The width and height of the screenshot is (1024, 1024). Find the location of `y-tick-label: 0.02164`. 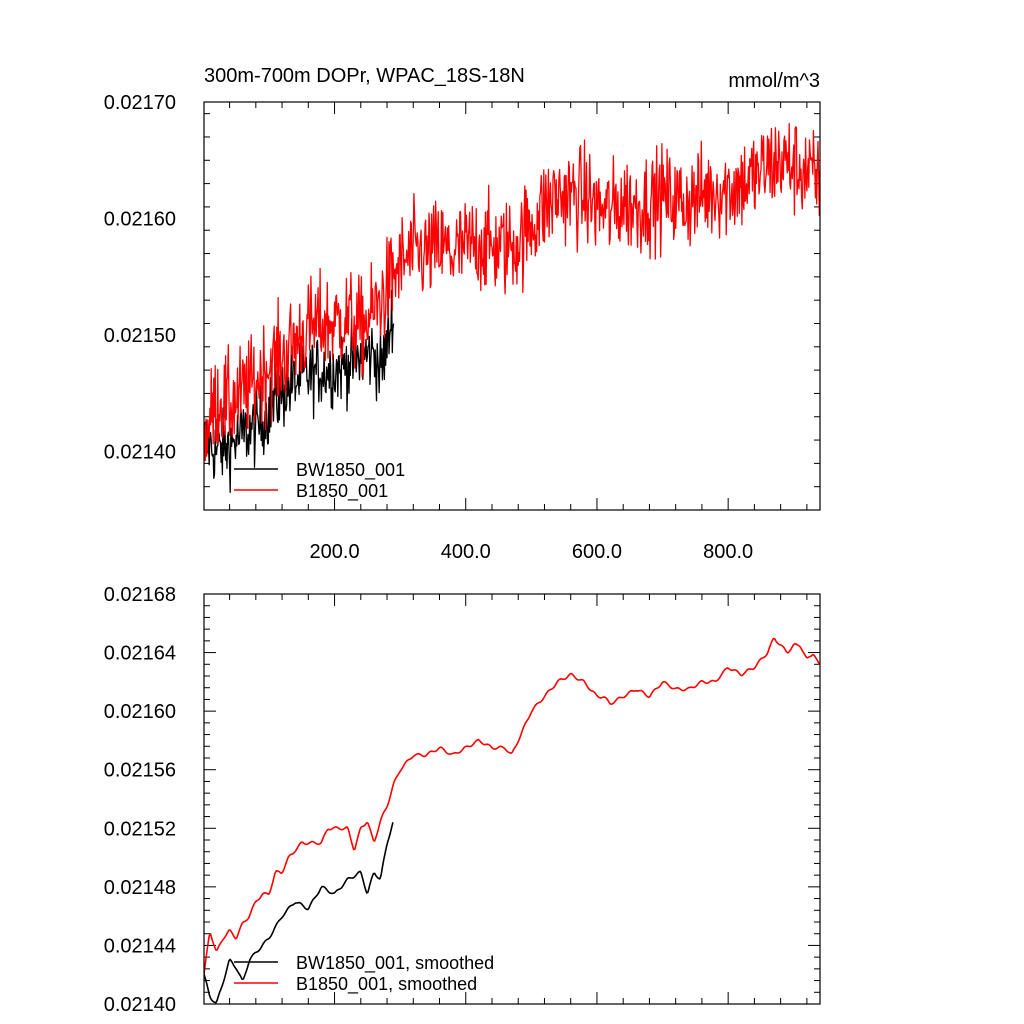

y-tick-label: 0.02164 is located at coordinates (140, 654).